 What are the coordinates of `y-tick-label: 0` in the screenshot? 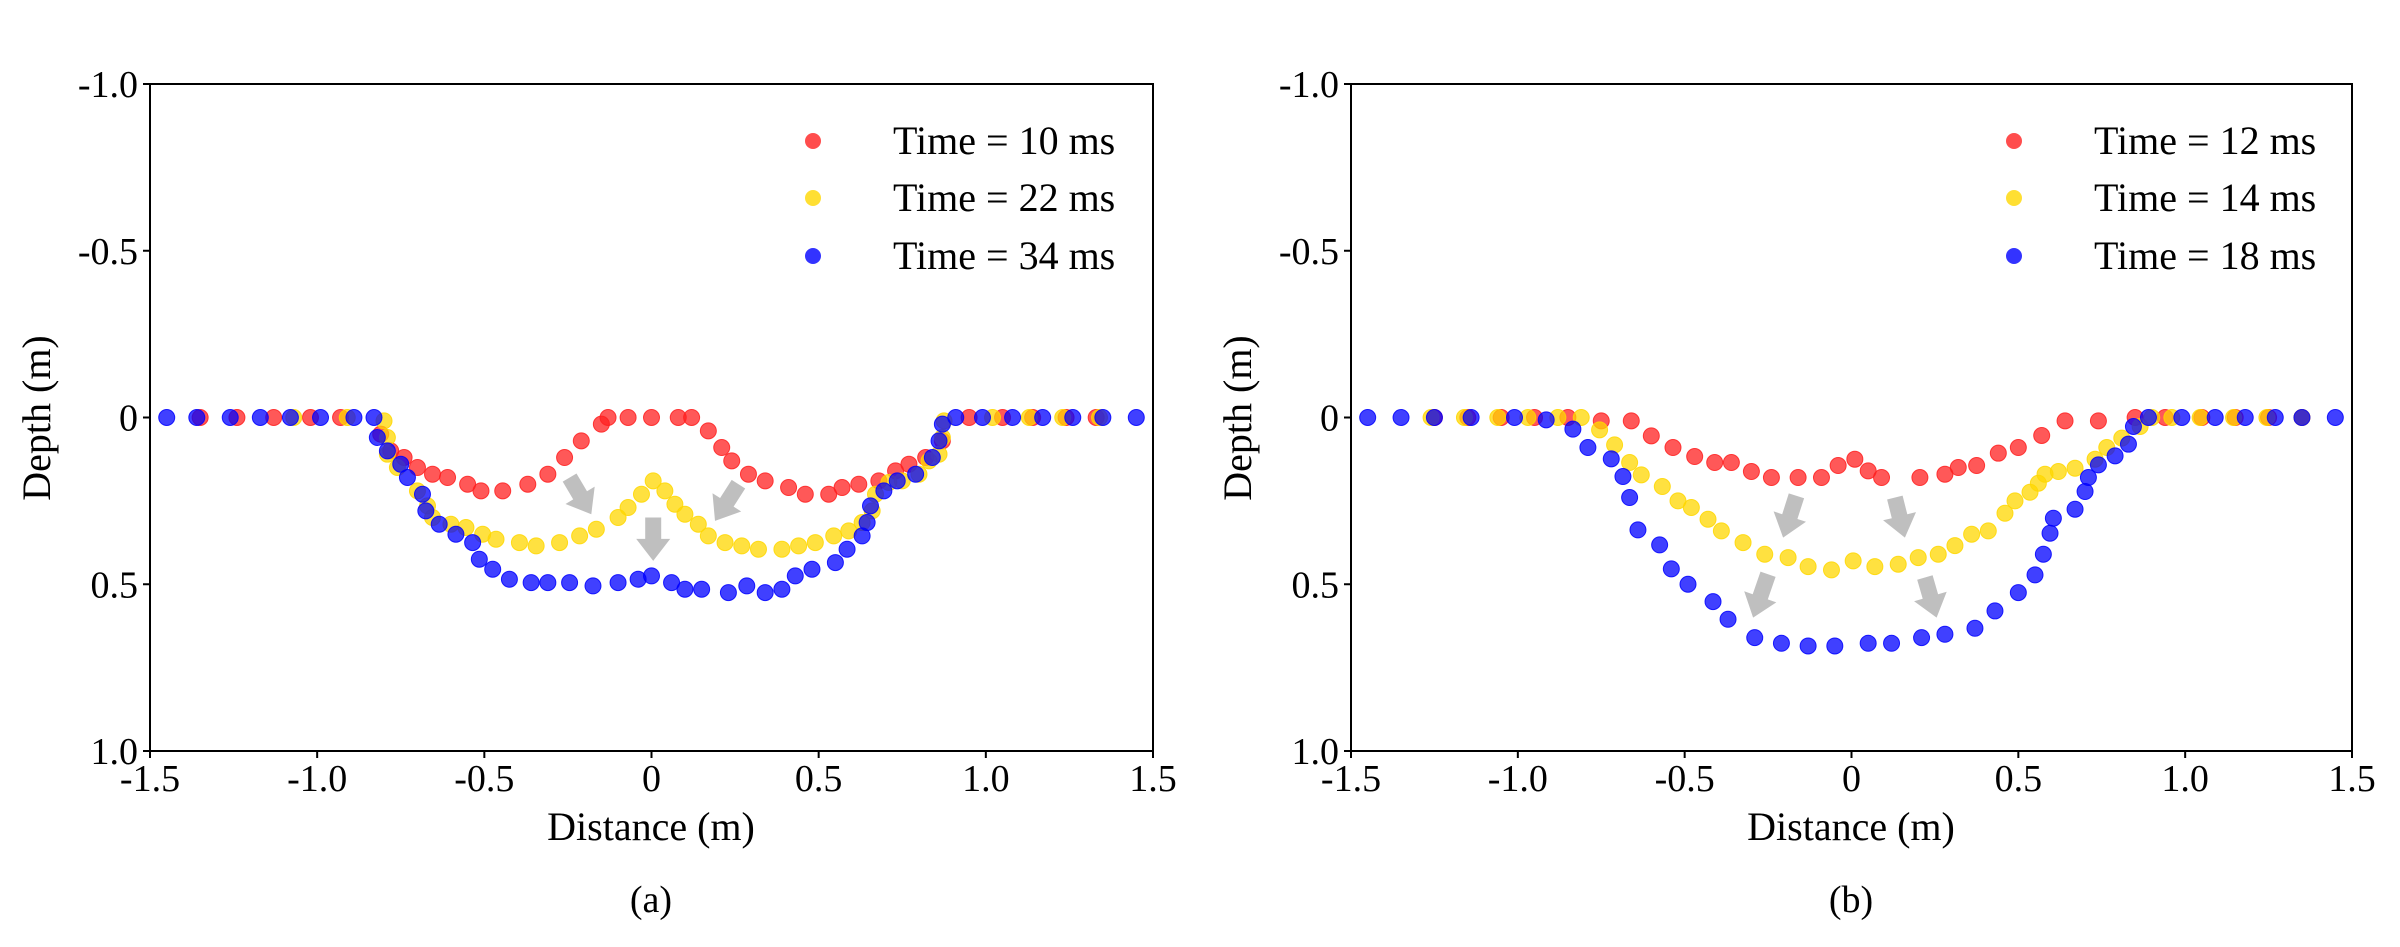 It's located at (1329, 419).